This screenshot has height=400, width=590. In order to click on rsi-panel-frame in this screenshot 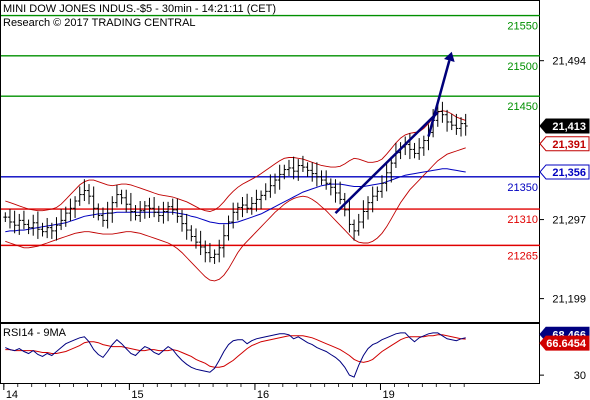, I will do `click(270, 353)`.